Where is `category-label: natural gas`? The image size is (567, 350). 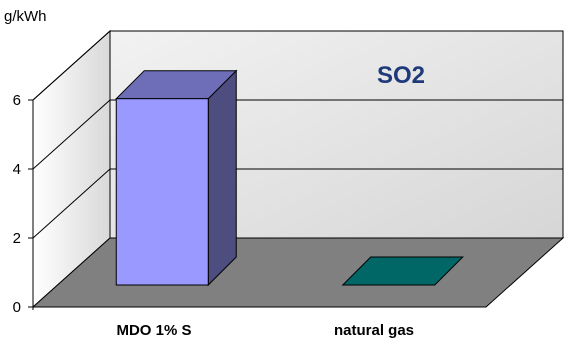
category-label: natural gas is located at coordinates (374, 330).